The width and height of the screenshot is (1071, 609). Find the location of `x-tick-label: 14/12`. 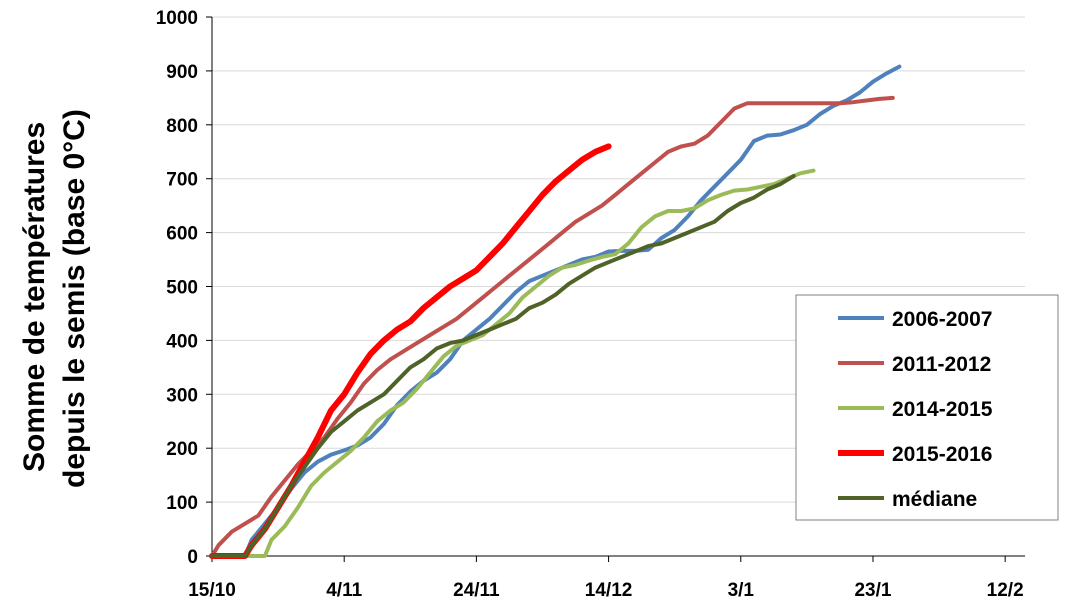

x-tick-label: 14/12 is located at coordinates (609, 590).